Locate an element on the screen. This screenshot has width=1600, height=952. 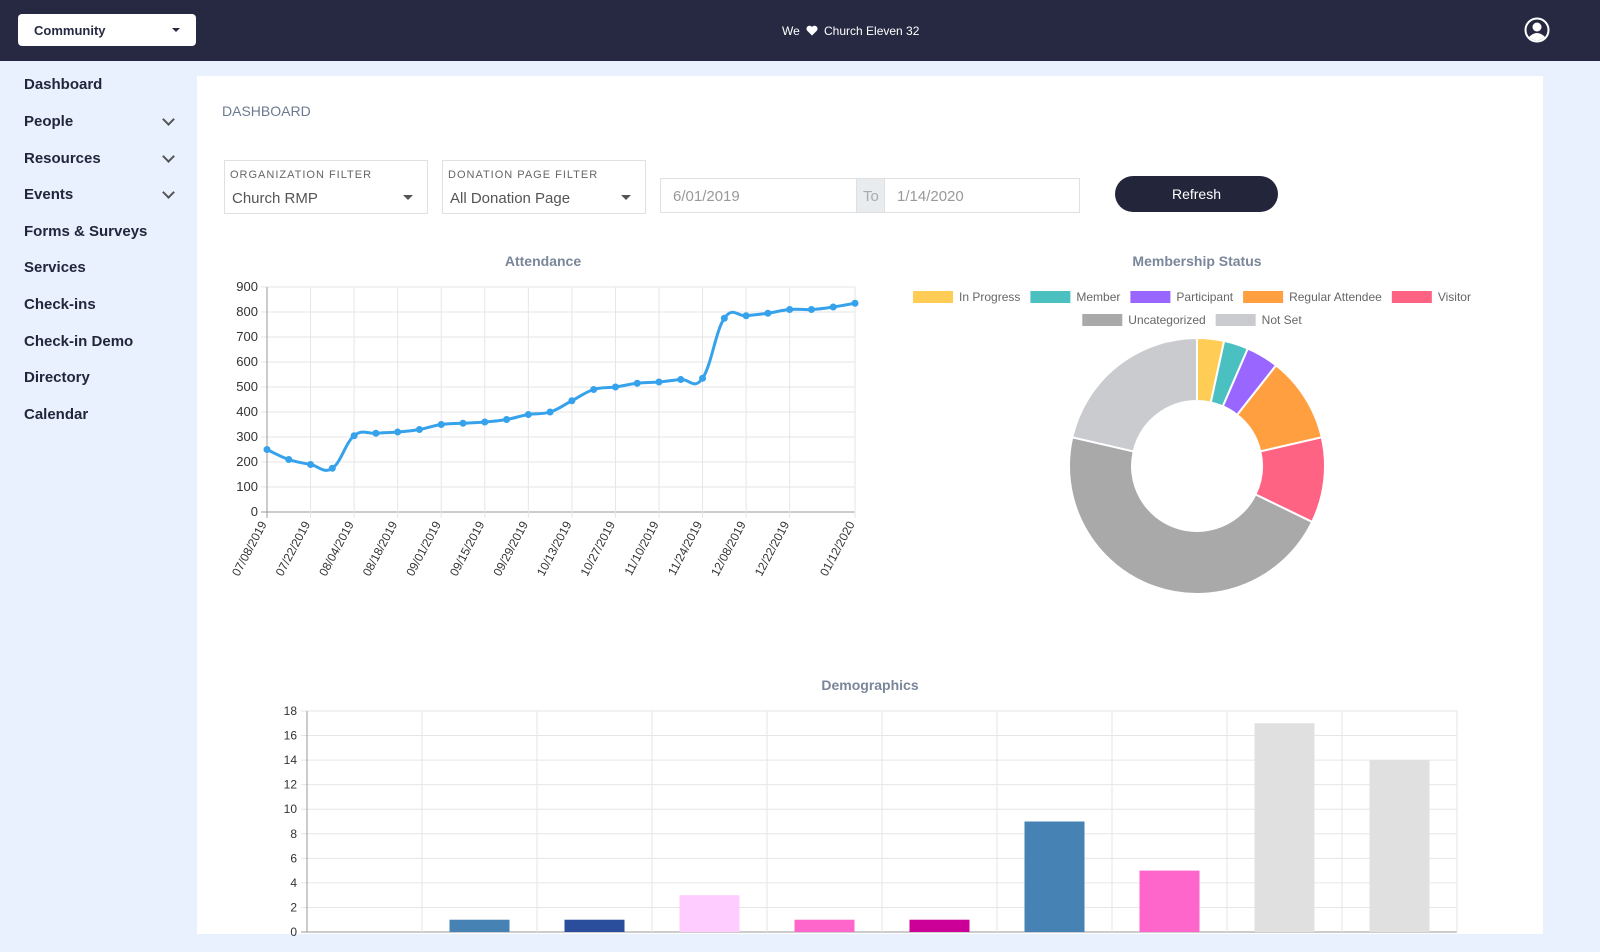
legend-label: Uncategorized is located at coordinates (1166, 320).